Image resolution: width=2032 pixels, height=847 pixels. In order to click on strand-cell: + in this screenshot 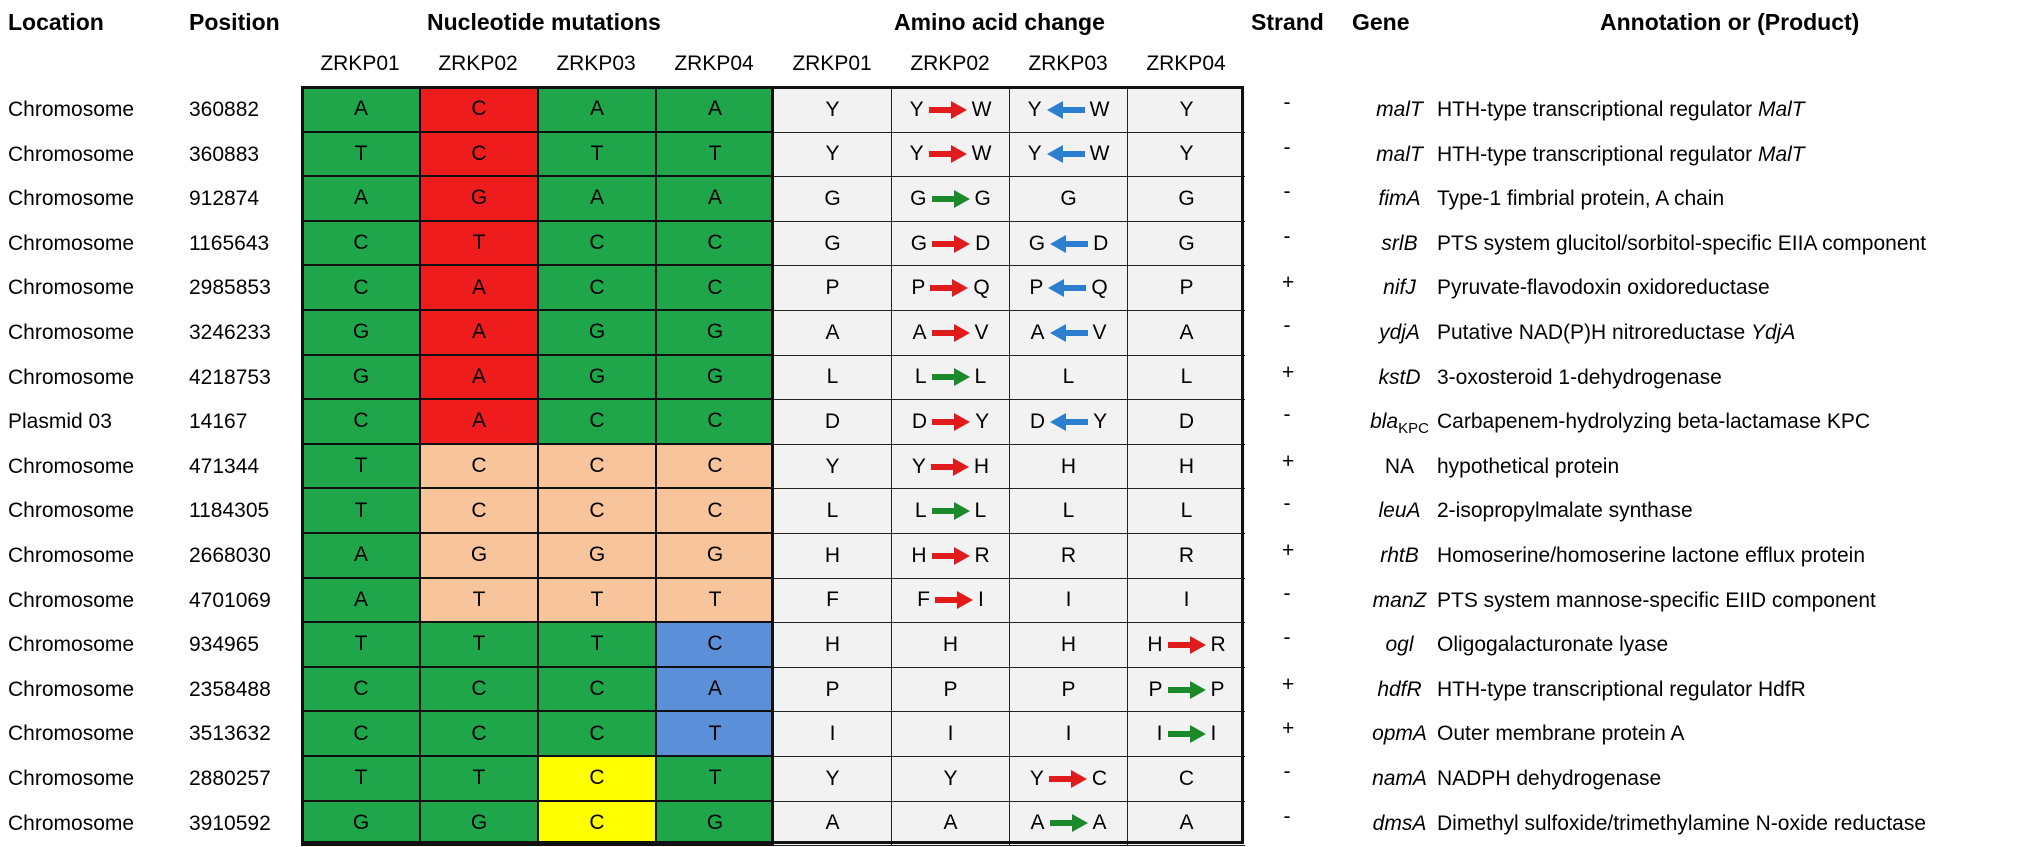, I will do `click(1288, 729)`.